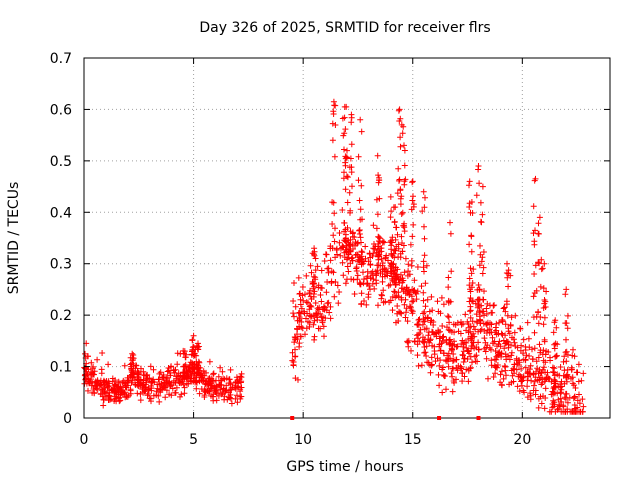 Image resolution: width=640 pixels, height=480 pixels. What do you see at coordinates (522, 440) in the screenshot?
I see `x-tick-label: 20` at bounding box center [522, 440].